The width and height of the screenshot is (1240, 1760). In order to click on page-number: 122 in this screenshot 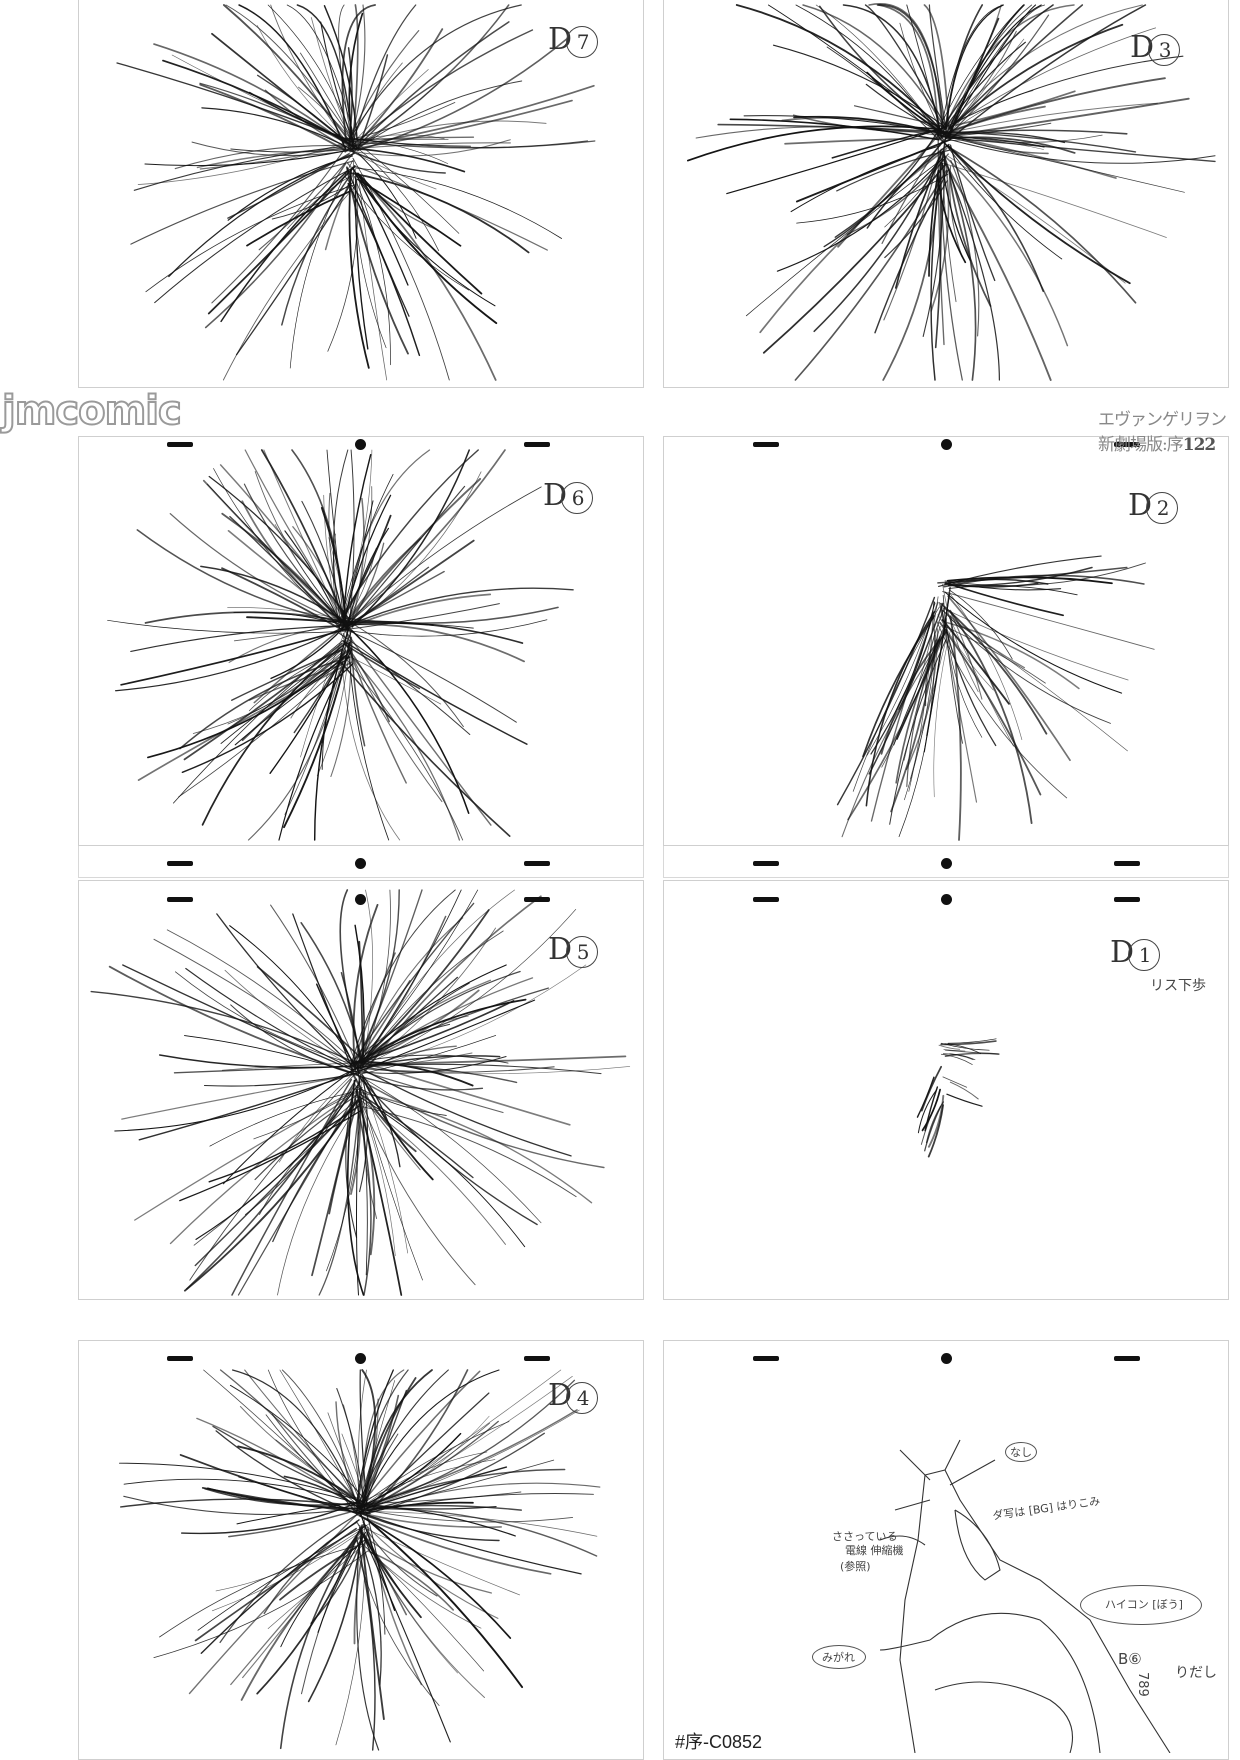, I will do `click(1199, 445)`.